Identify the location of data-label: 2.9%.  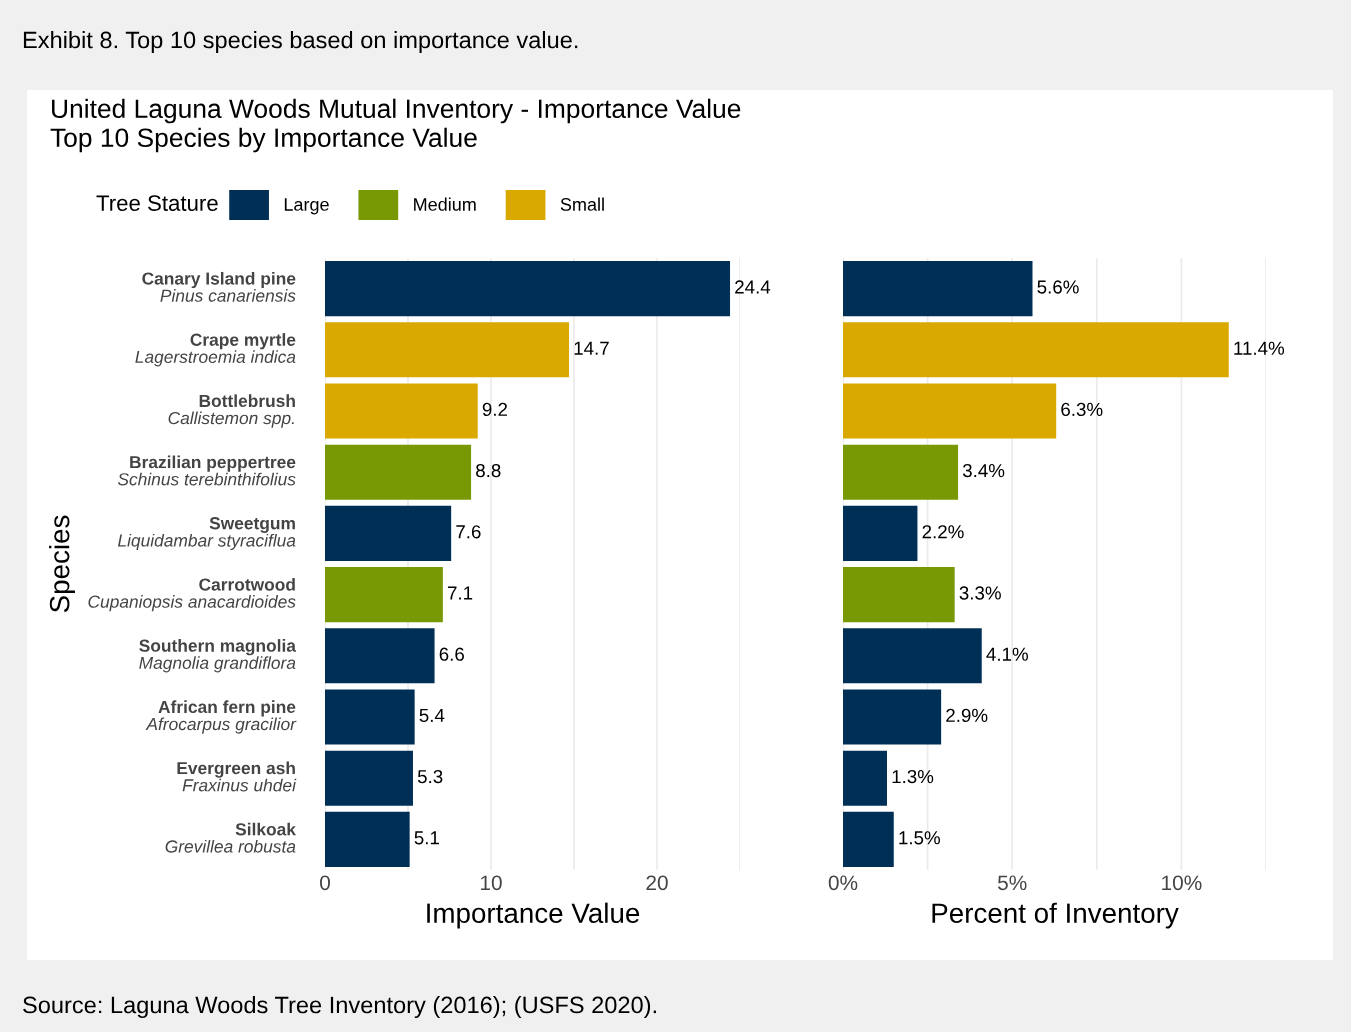
(967, 715).